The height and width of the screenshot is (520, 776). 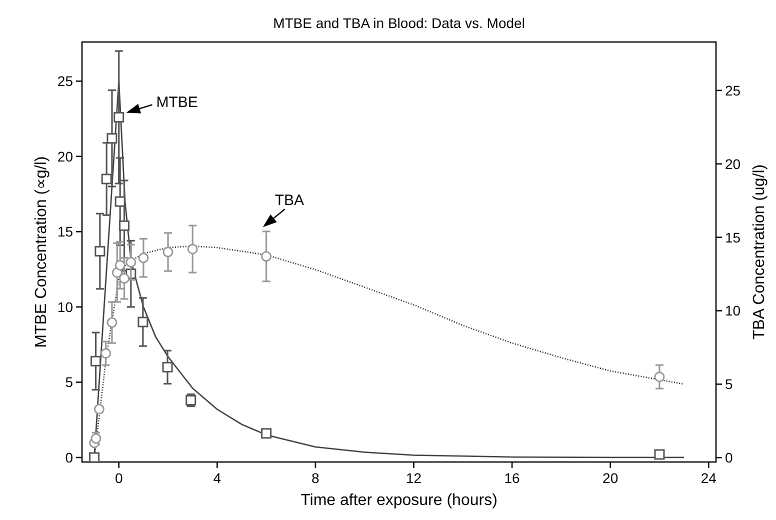 What do you see at coordinates (733, 164) in the screenshot?
I see `y2-tick-label: 20` at bounding box center [733, 164].